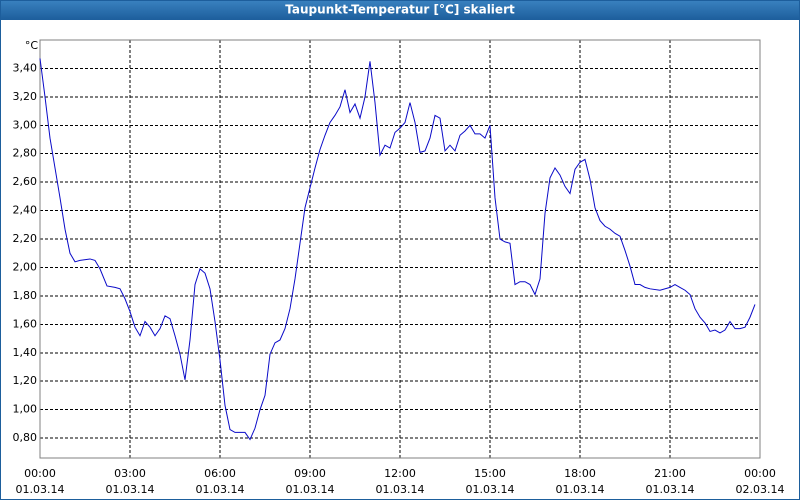 The height and width of the screenshot is (500, 800). I want to click on x-tick-label: 03:00, so click(130, 473).